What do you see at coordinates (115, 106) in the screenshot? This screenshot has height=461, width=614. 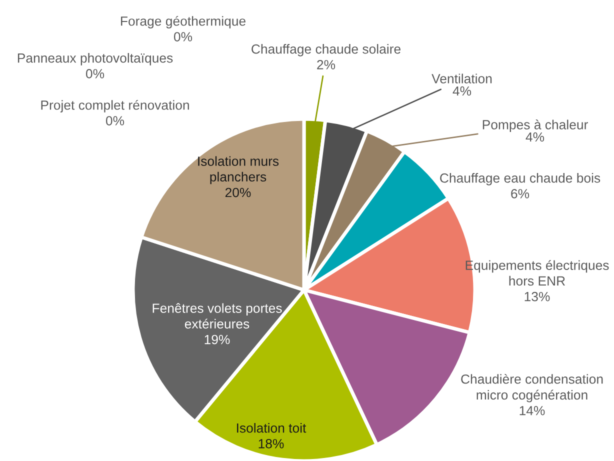 I see `category-label: Projet complet rénovation` at bounding box center [115, 106].